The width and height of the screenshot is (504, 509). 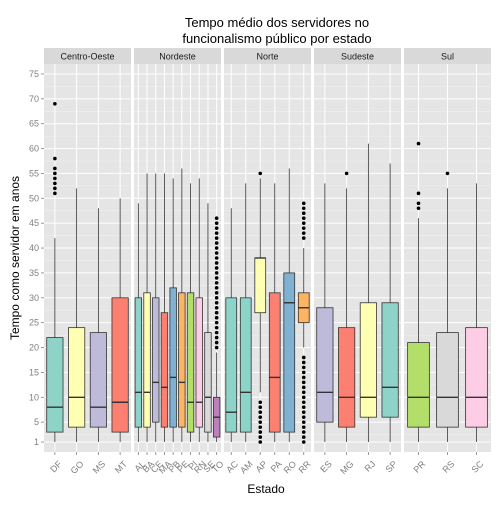 I want to click on x-tick-label-pa: PA, so click(x=276, y=466).